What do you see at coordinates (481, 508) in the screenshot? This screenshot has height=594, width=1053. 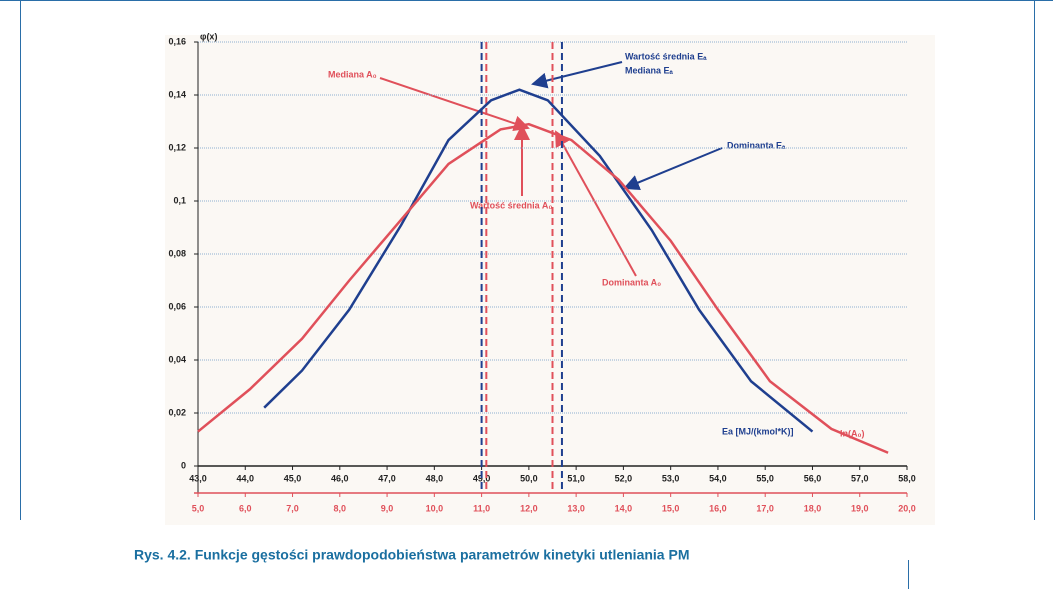 I see `x2-tick-label: 11,0` at bounding box center [481, 508].